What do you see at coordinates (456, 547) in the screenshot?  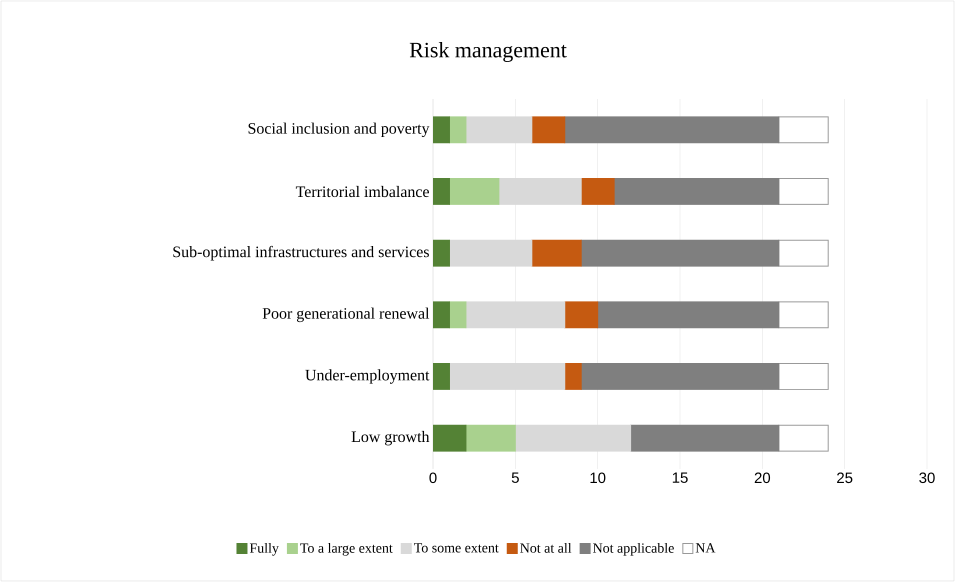 I see `legend-label: To some extent` at bounding box center [456, 547].